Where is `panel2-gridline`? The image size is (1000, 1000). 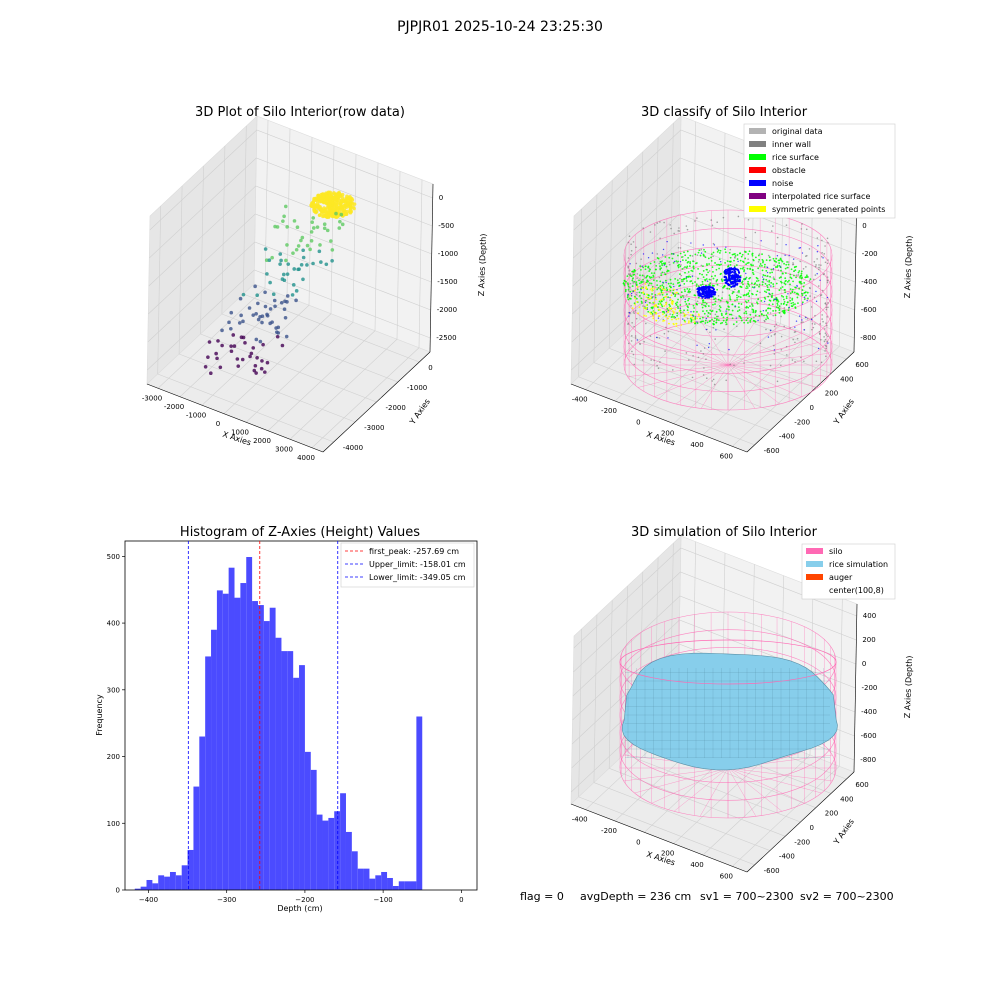 panel2-gridline is located at coordinates (714, 236).